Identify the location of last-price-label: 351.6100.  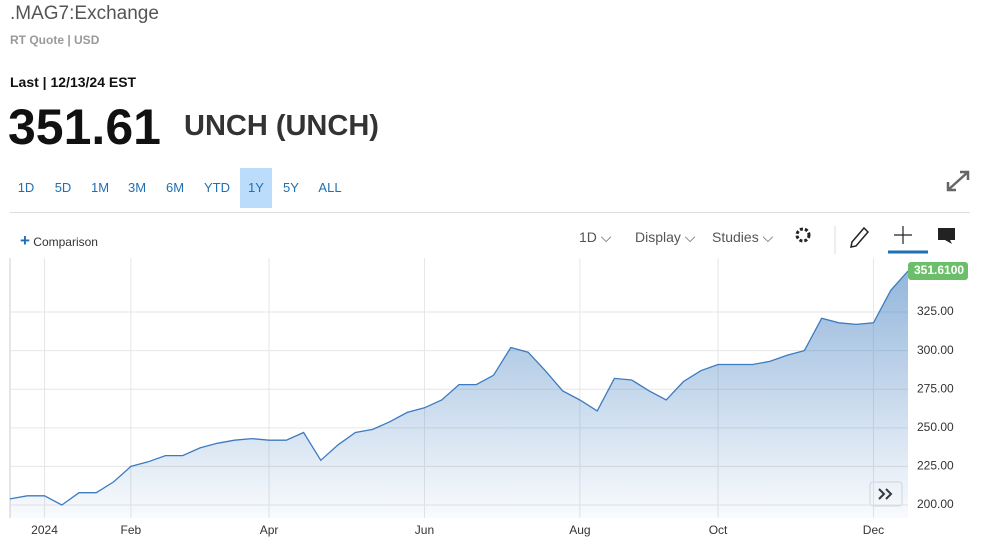
(939, 270).